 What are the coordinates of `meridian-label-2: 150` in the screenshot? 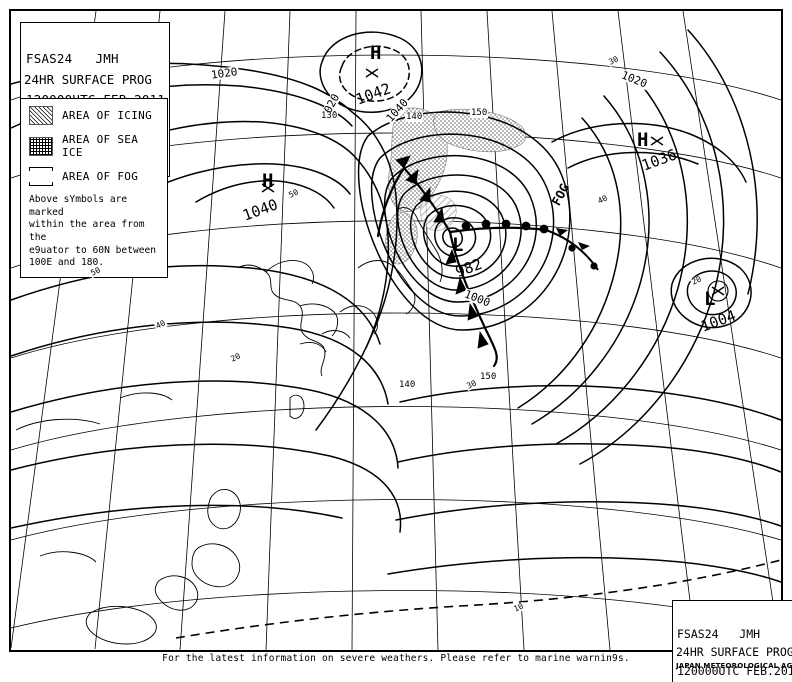 It's located at (479, 113).